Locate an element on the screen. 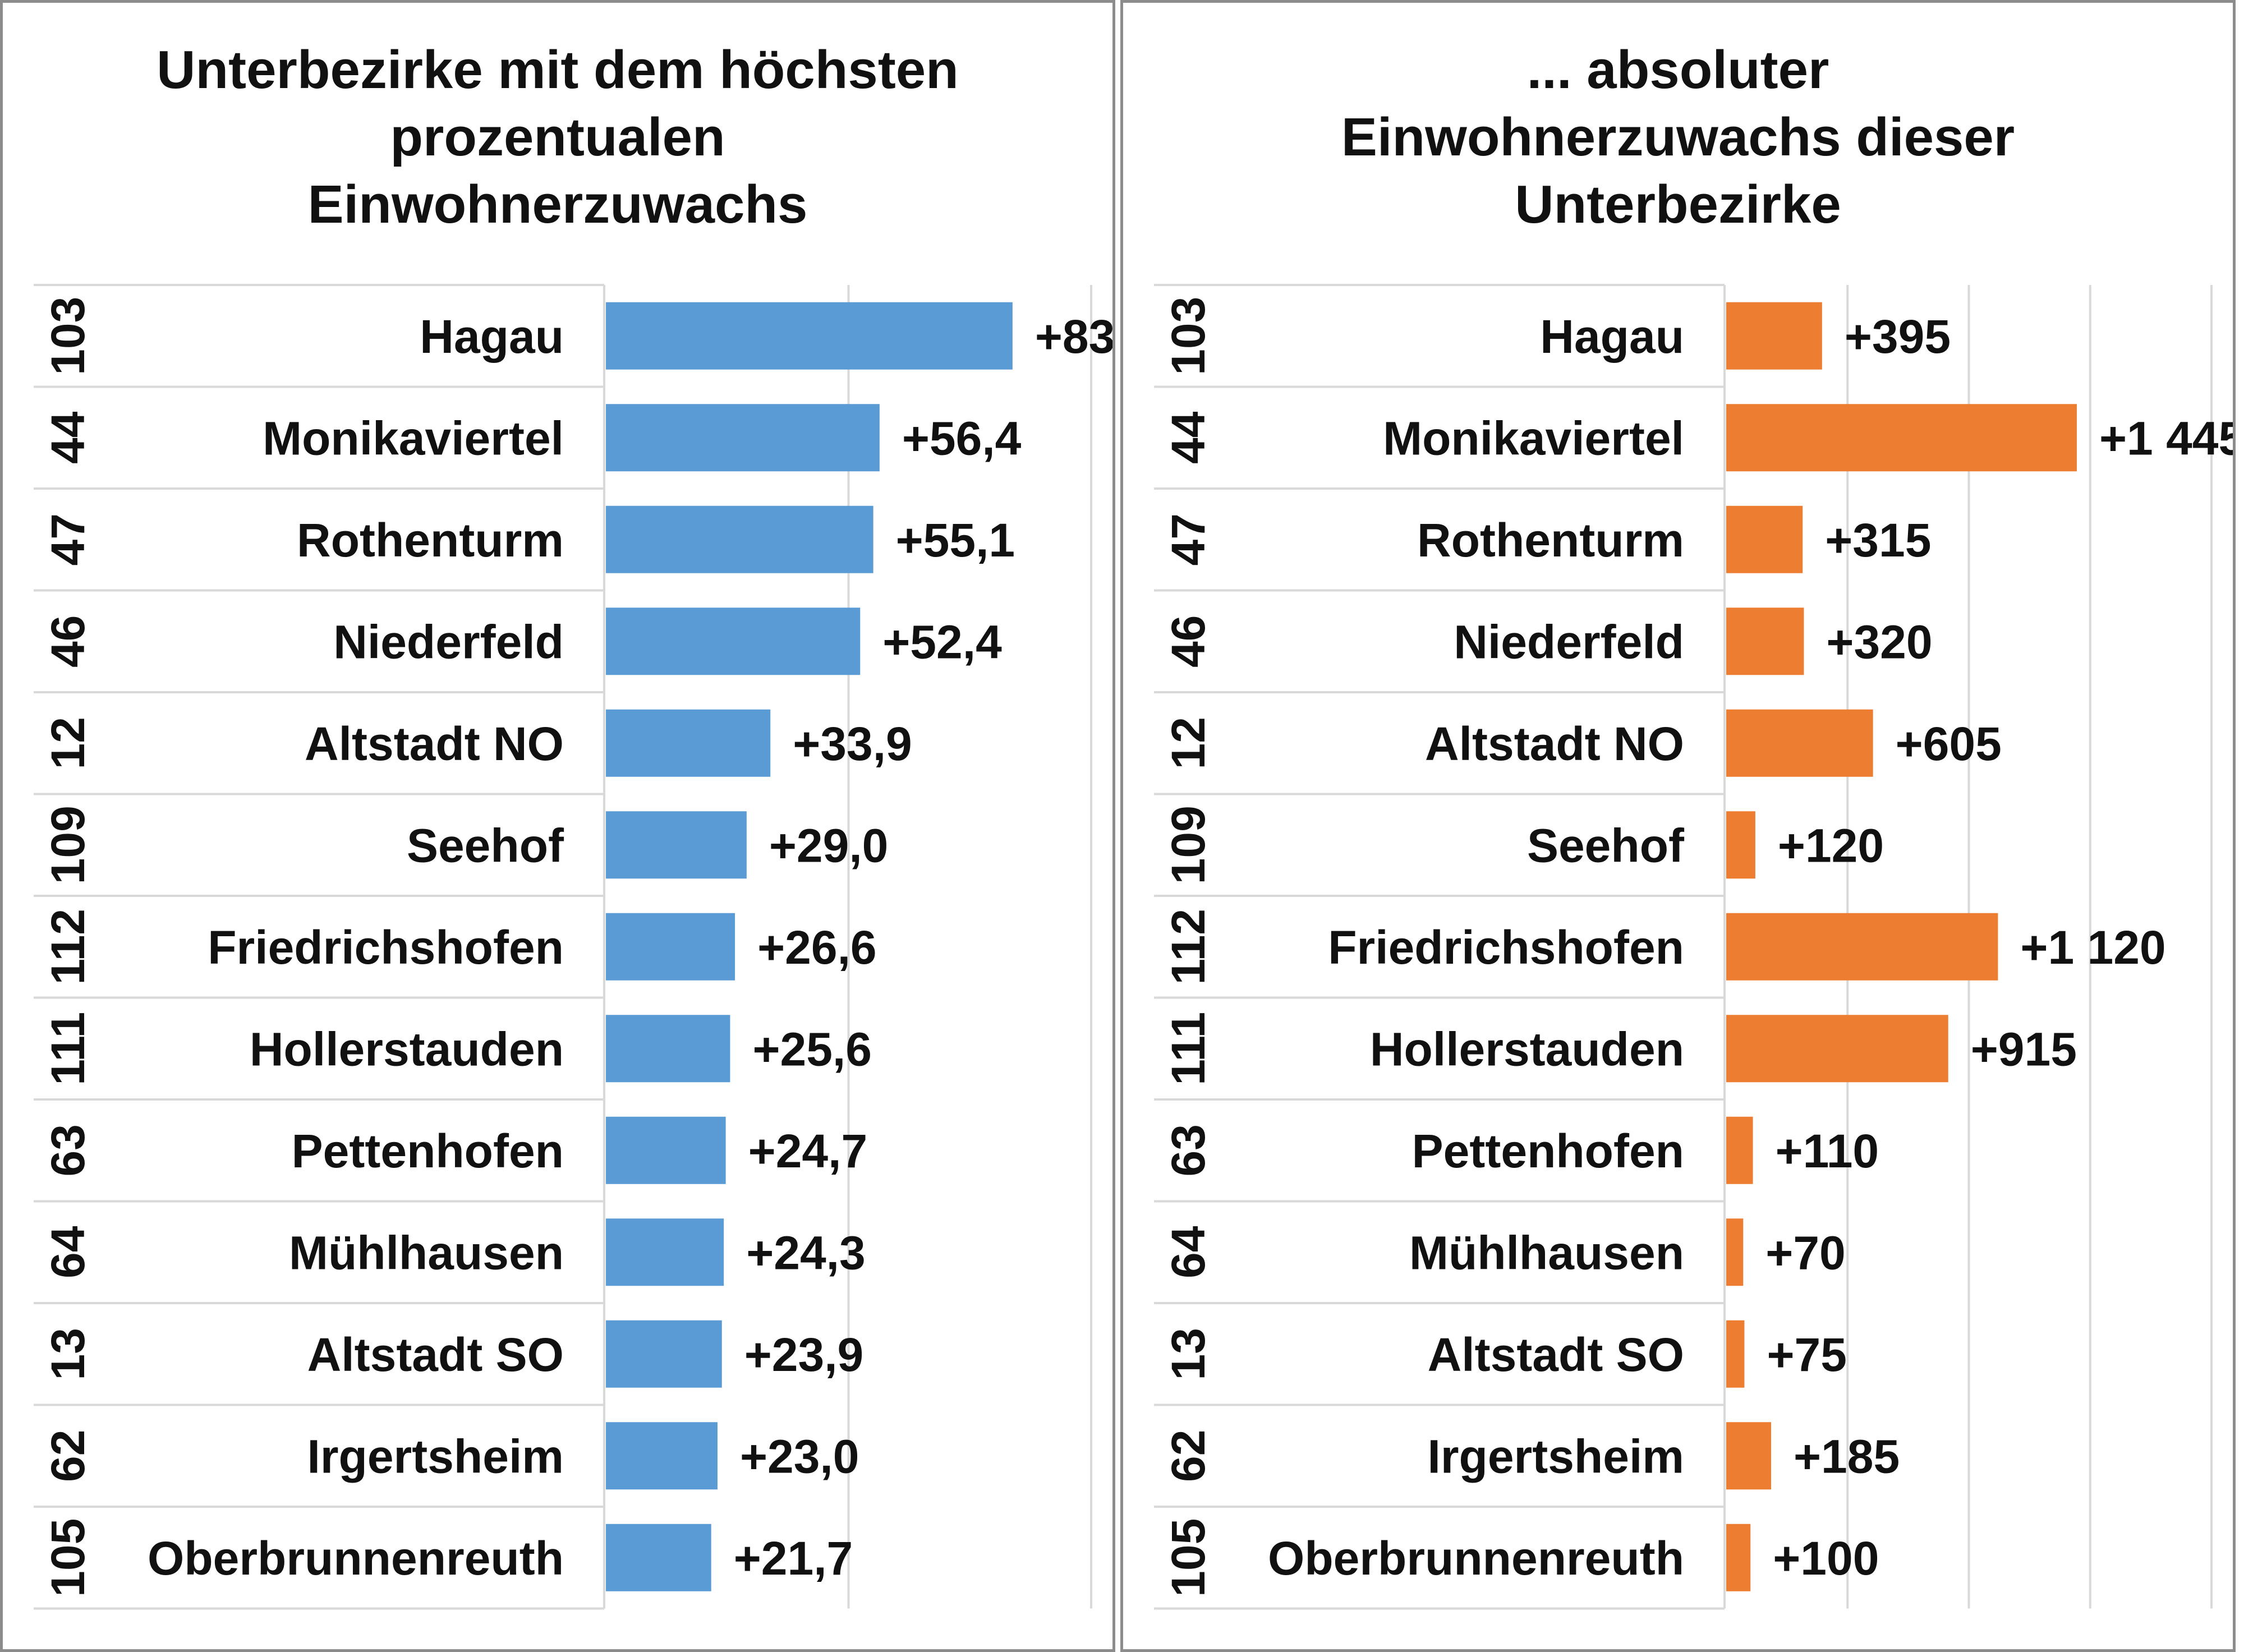 The height and width of the screenshot is (1652, 2253). data-label: +23,9 is located at coordinates (804, 1355).